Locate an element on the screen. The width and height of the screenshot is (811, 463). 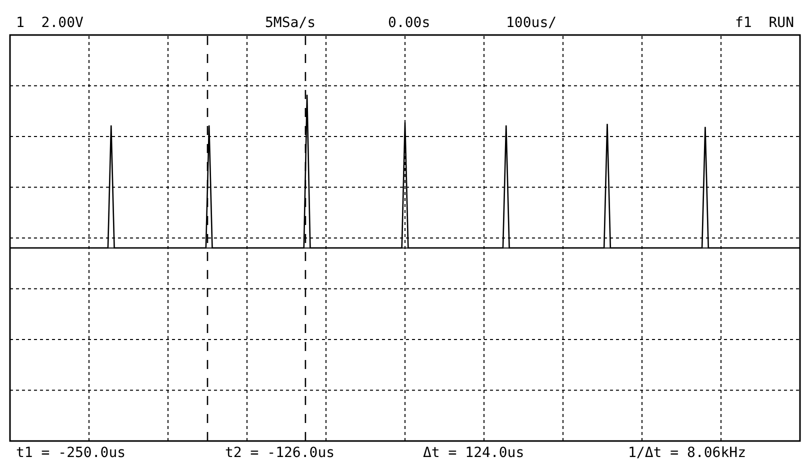
text: Δt = 124.0us is located at coordinates (473, 453).